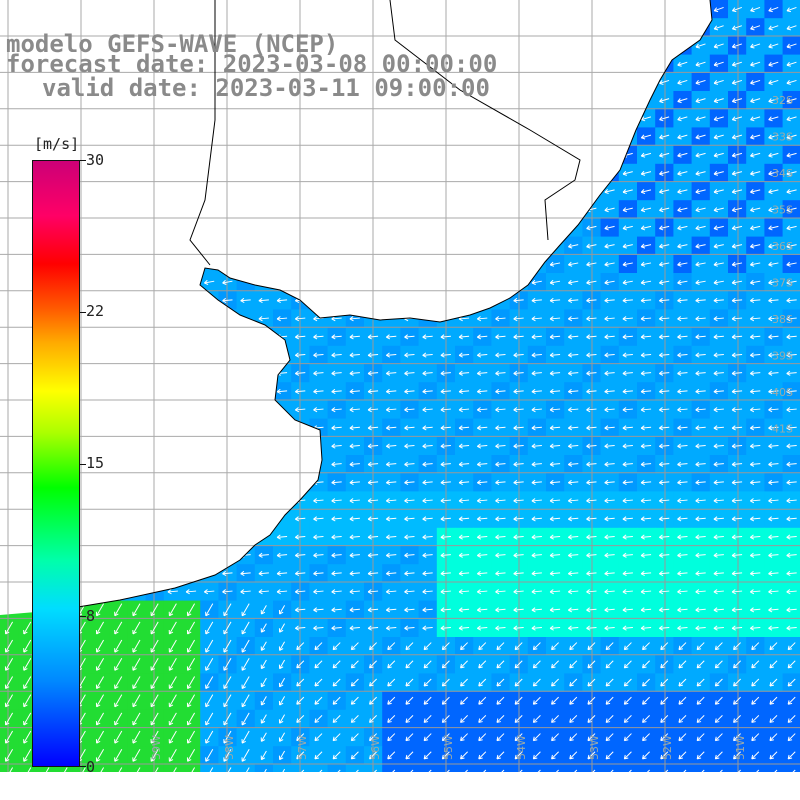 Image resolution: width=800 pixels, height=800 pixels. What do you see at coordinates (375, 747) in the screenshot?
I see `lon-label: 56W` at bounding box center [375, 747].